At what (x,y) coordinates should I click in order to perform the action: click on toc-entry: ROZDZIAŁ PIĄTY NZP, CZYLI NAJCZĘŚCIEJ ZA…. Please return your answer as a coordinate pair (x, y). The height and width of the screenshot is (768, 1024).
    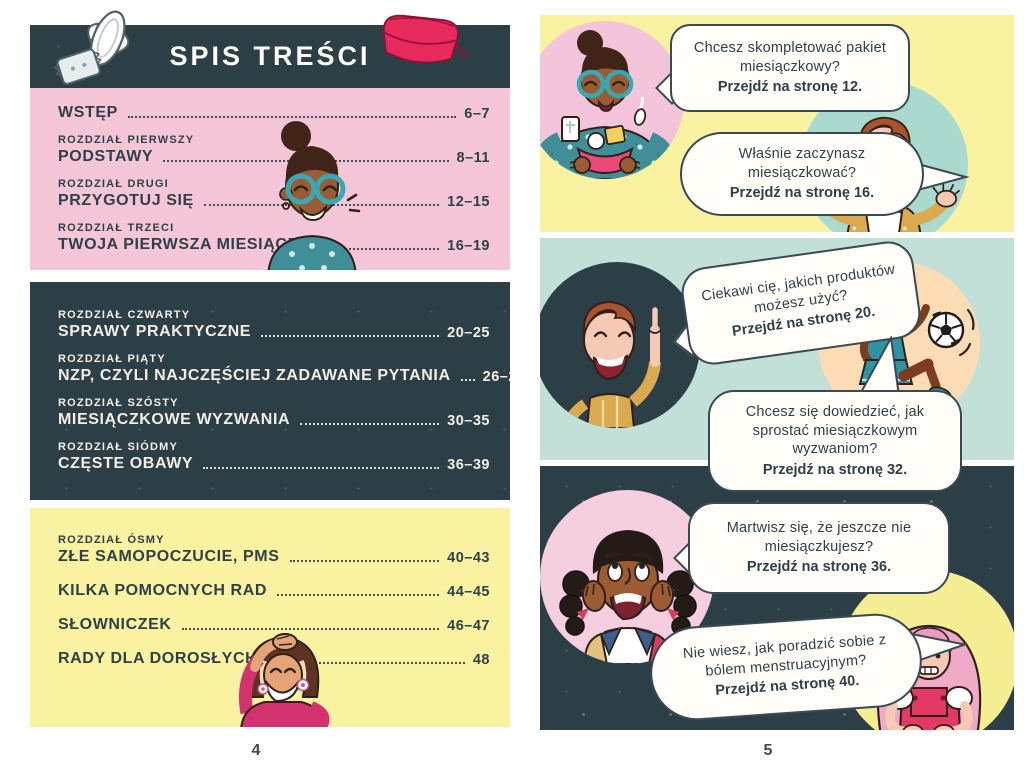
    Looking at the image, I should click on (284, 369).